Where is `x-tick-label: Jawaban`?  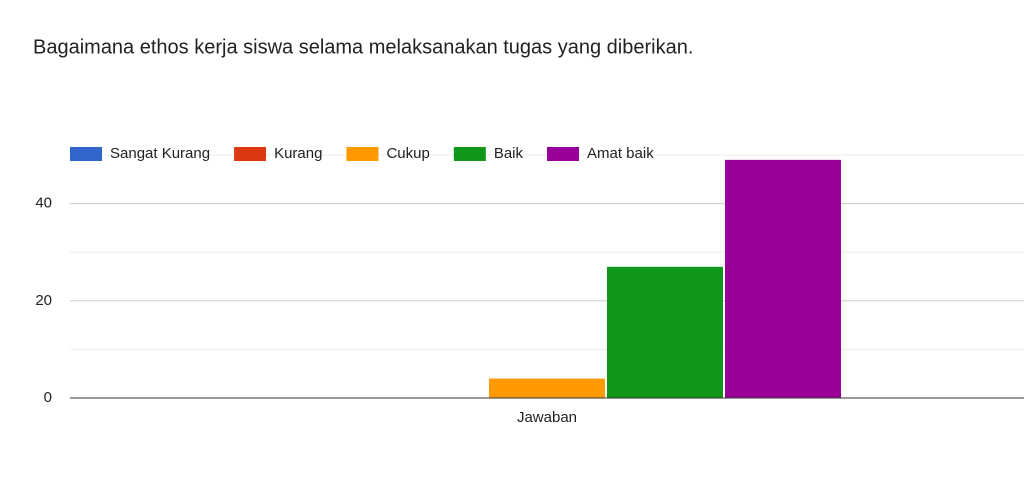
x-tick-label: Jawaban is located at coordinates (547, 417).